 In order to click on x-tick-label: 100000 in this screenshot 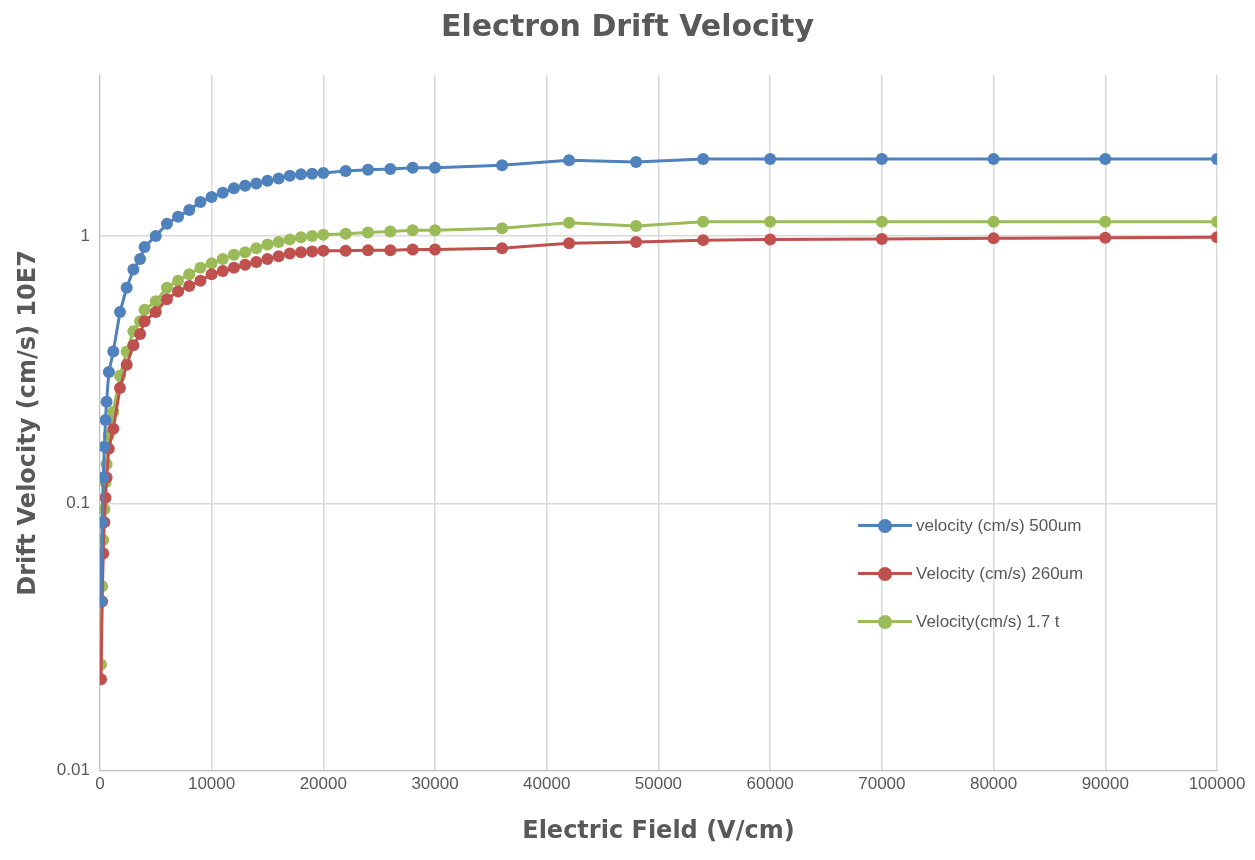, I will do `click(1217, 783)`.